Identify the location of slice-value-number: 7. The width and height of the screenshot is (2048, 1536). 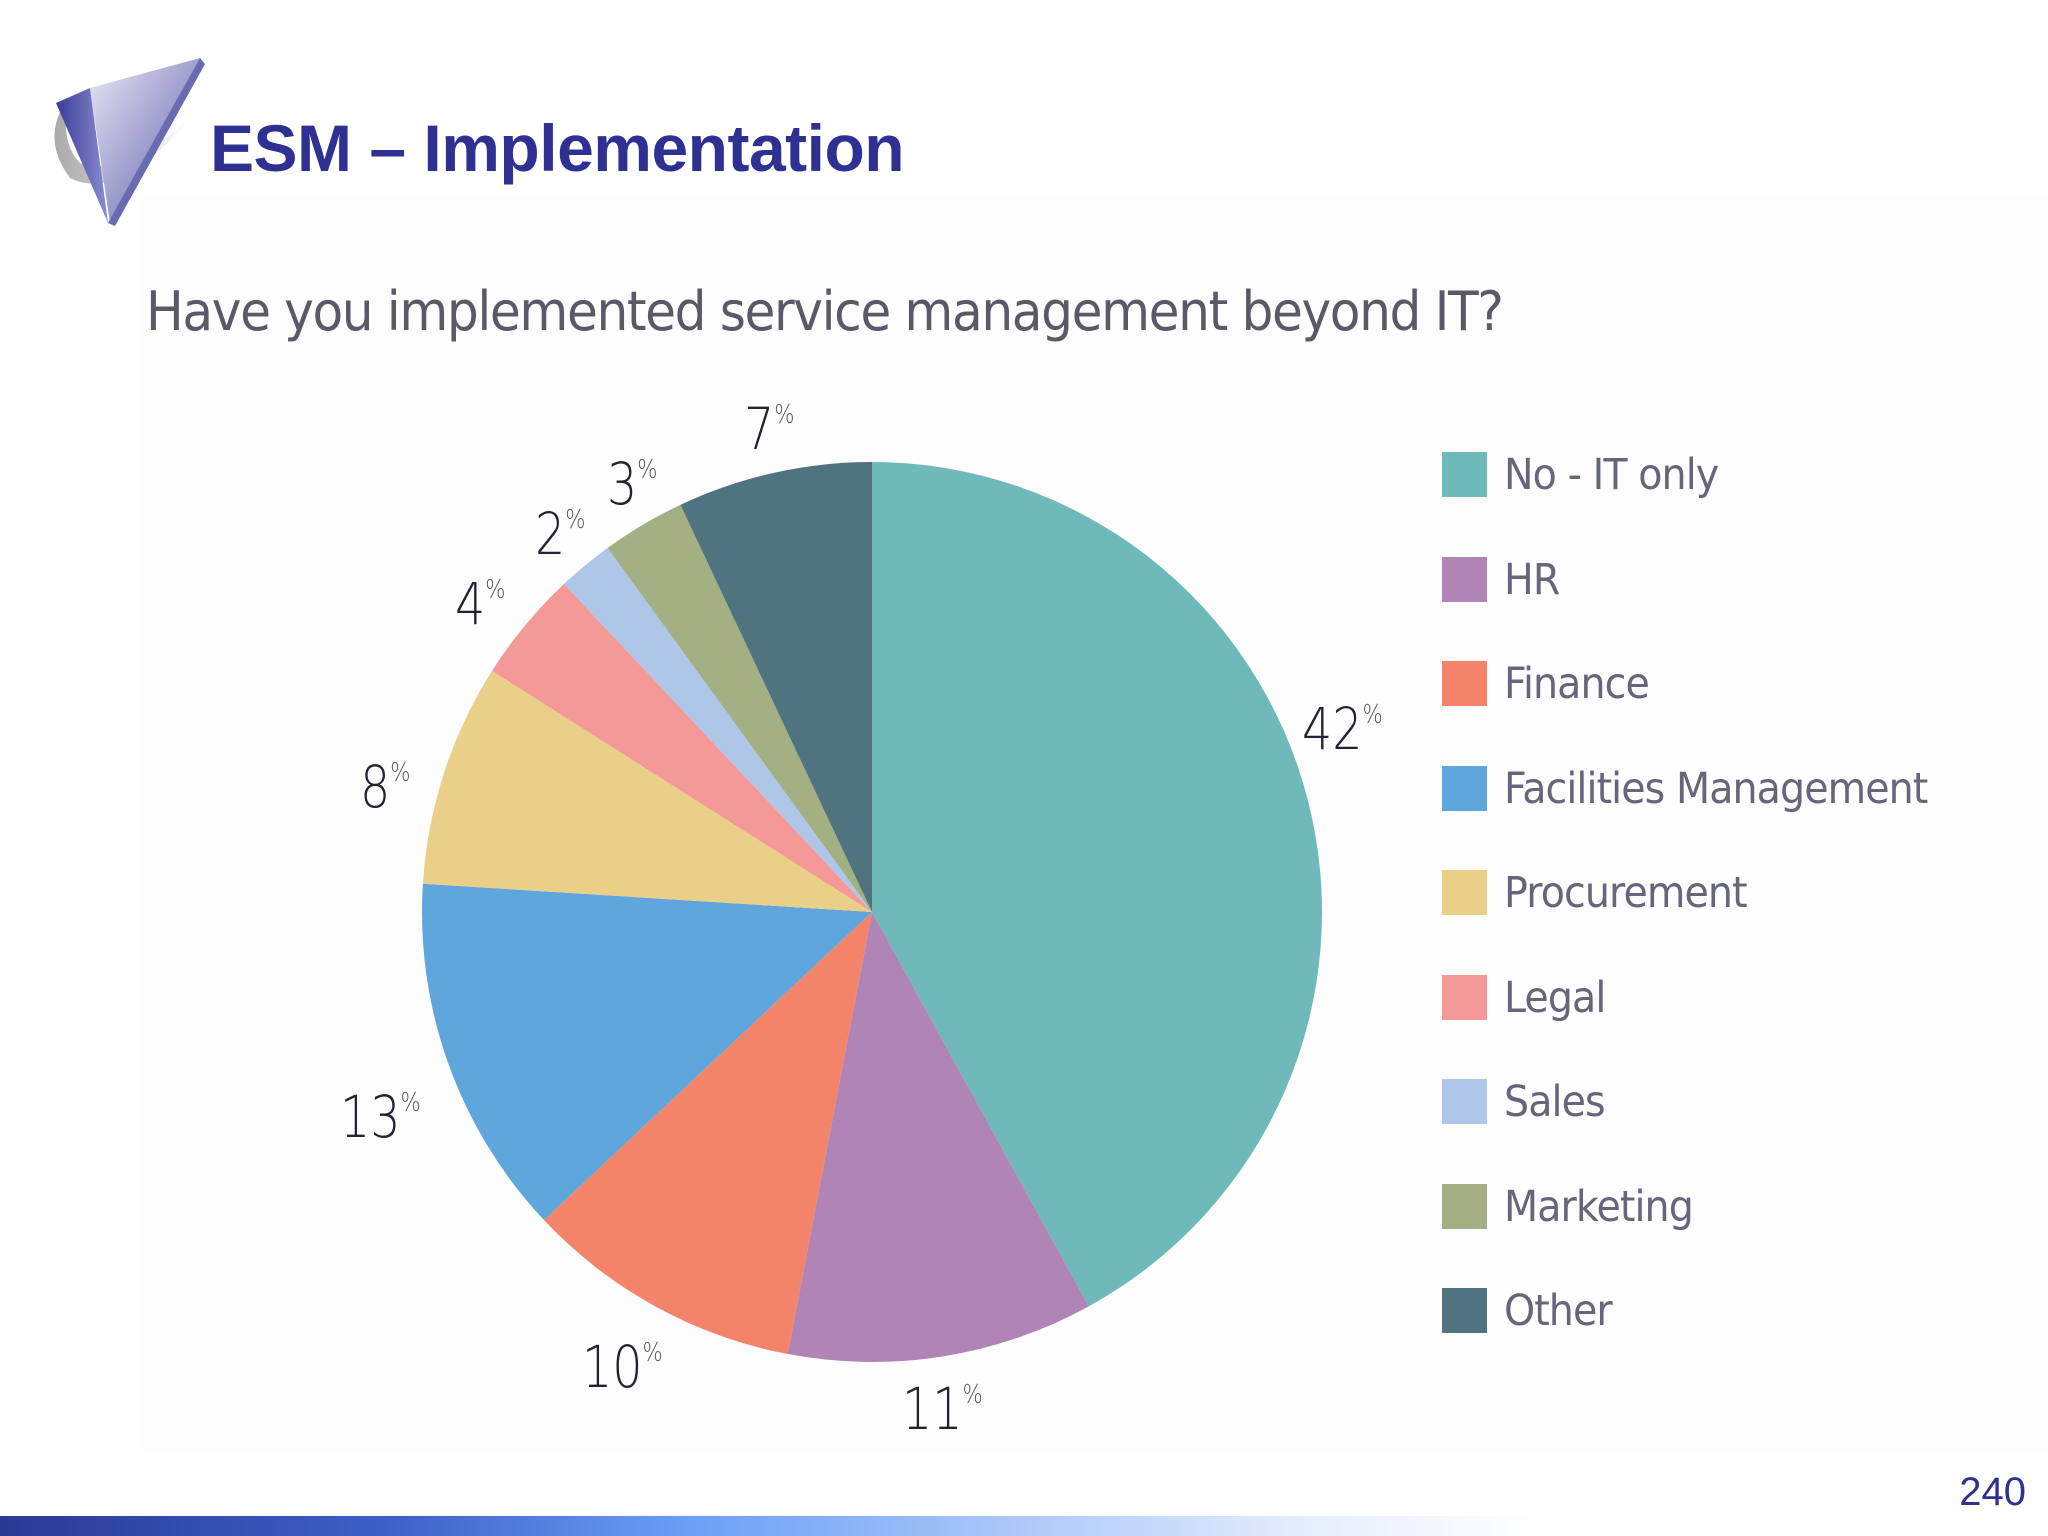
(759, 429).